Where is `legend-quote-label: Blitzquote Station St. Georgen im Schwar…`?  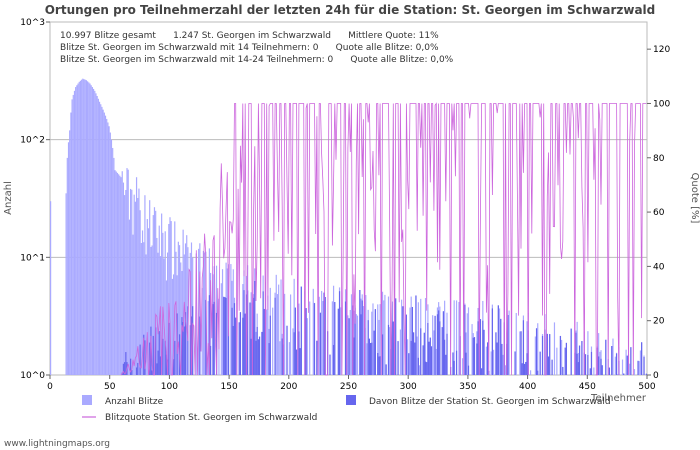
legend-quote-label: Blitzquote Station St. Georgen im Schwar… is located at coordinates (211, 418).